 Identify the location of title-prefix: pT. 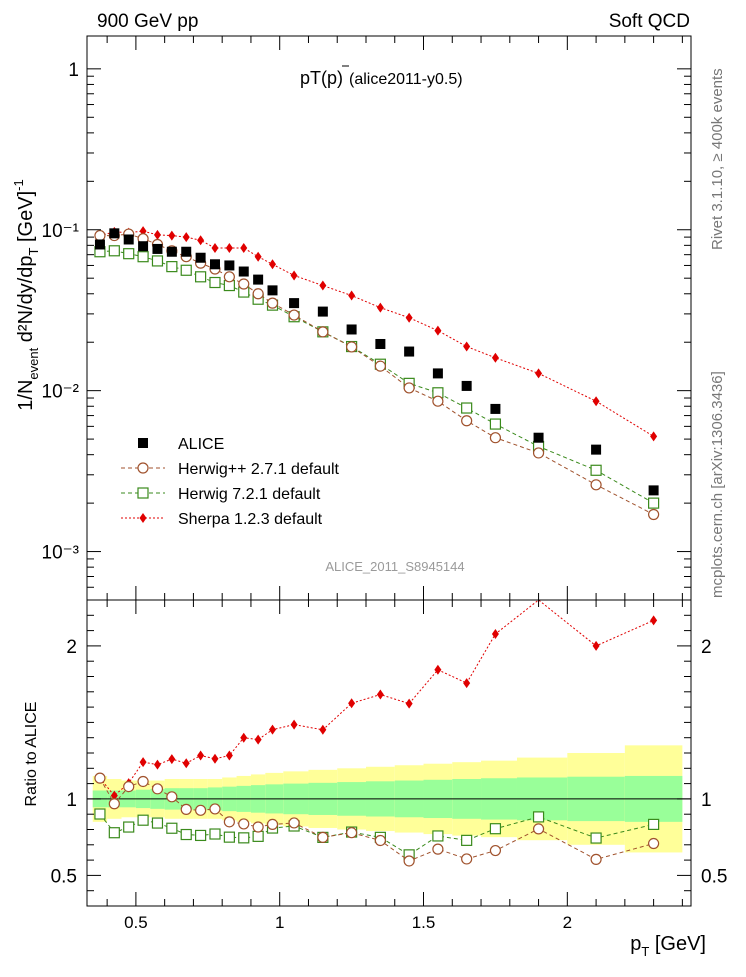
(310, 78).